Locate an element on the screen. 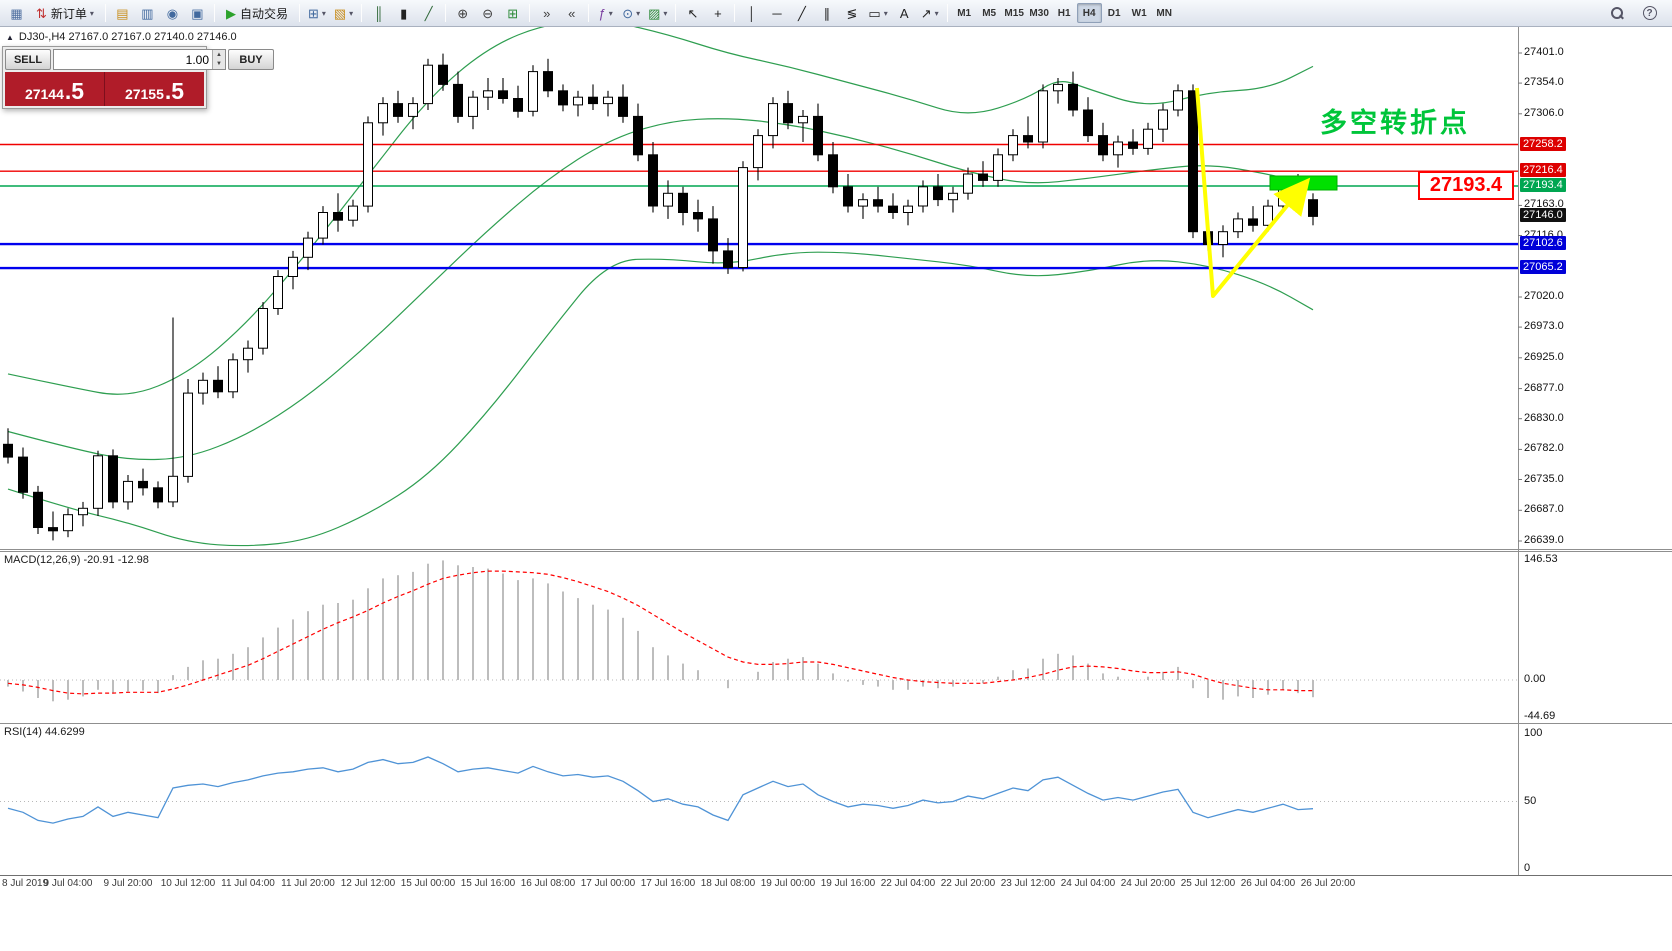  profiles-icon: ▧ is located at coordinates (340, 13).